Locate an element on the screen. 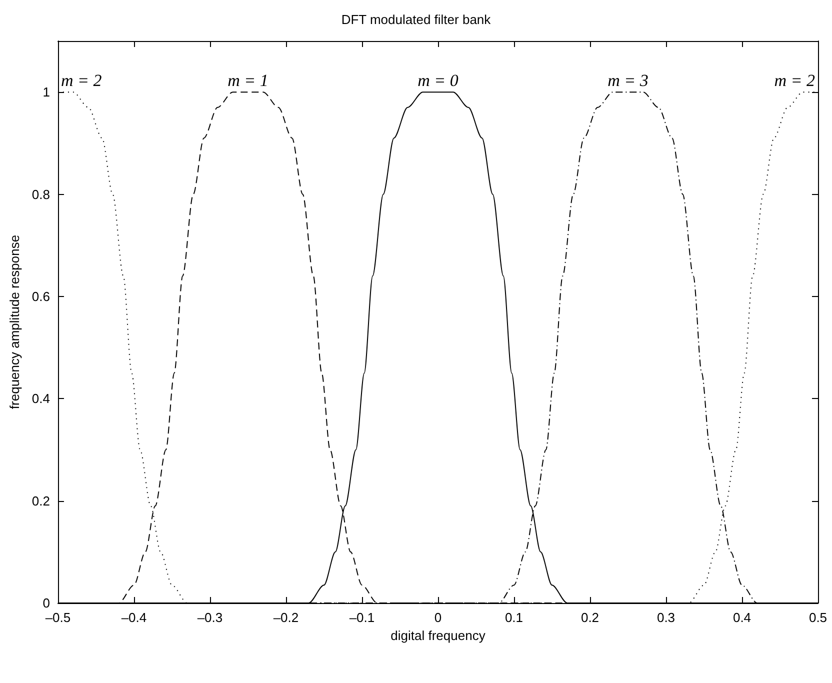 The image size is (832, 683). y-tick-label: 0.6 is located at coordinates (41, 296).